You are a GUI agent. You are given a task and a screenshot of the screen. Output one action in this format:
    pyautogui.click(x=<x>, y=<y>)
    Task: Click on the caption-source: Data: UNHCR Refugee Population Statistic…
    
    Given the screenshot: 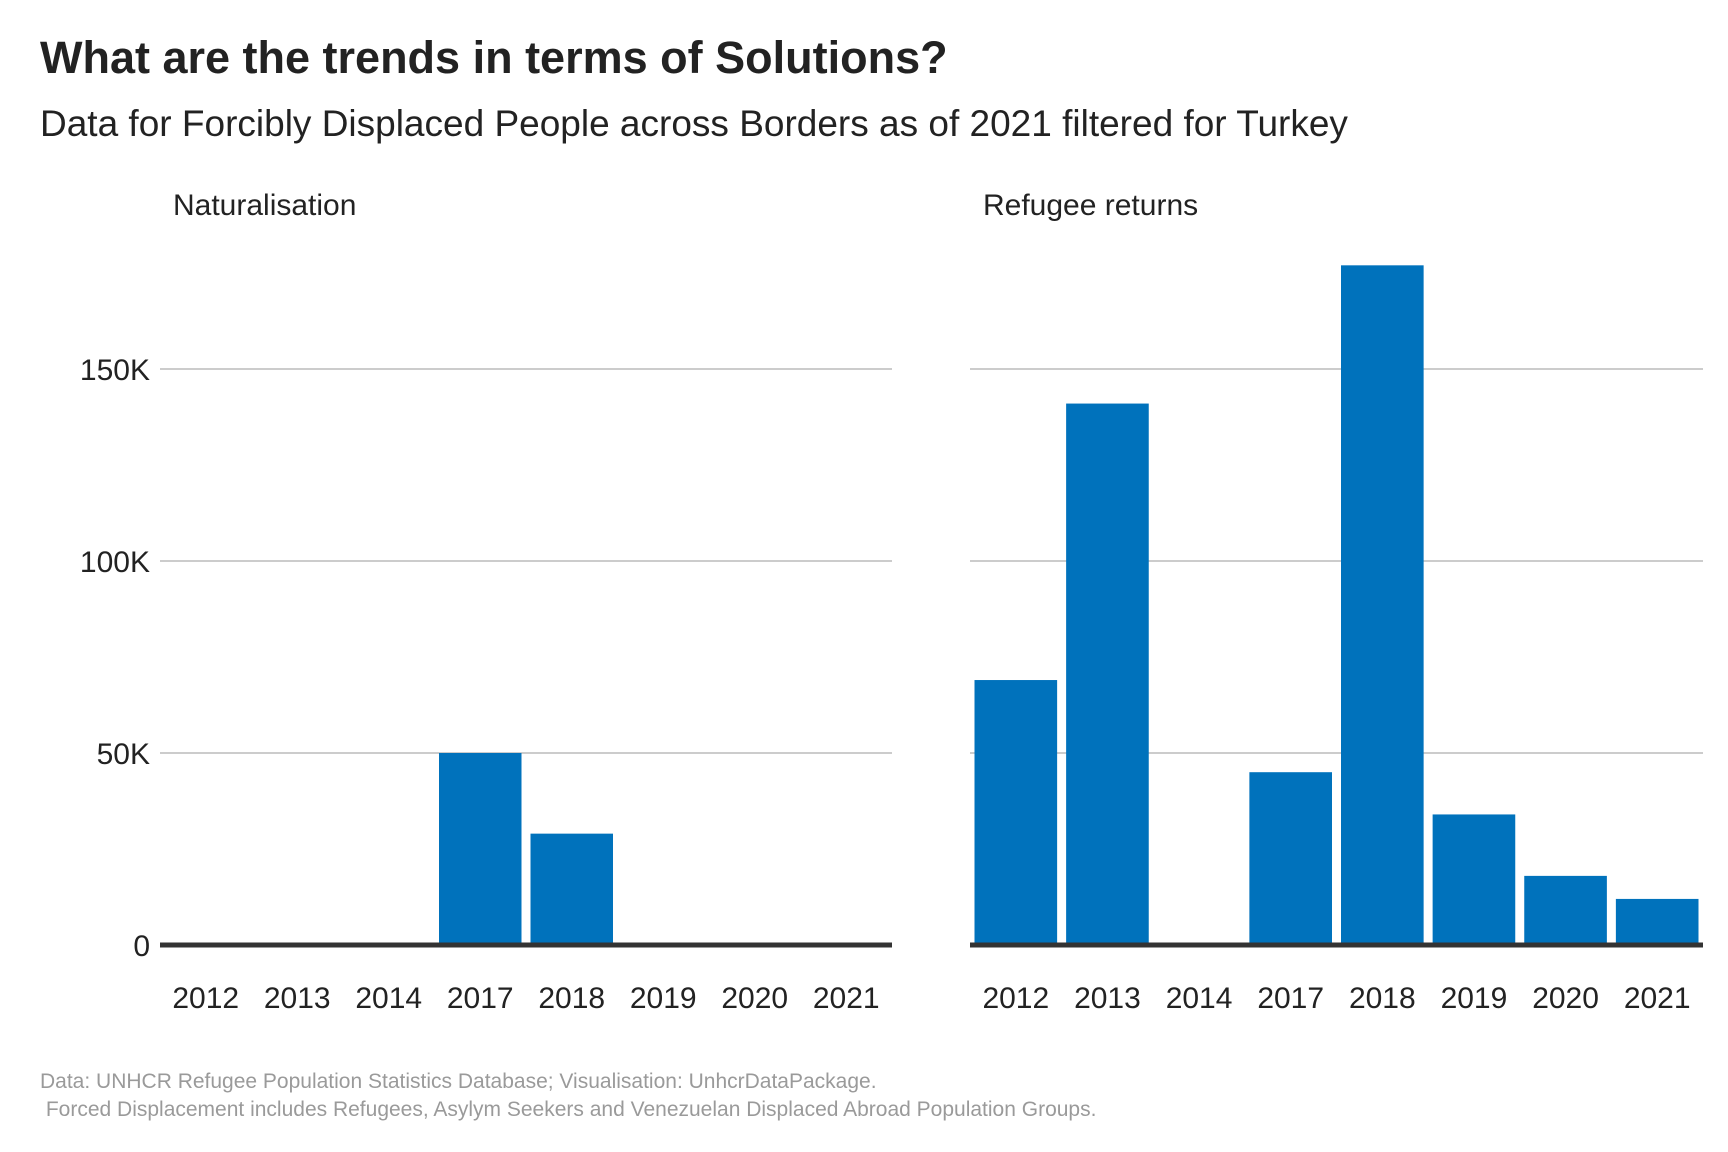 What is the action you would take?
    pyautogui.click(x=458, y=1081)
    